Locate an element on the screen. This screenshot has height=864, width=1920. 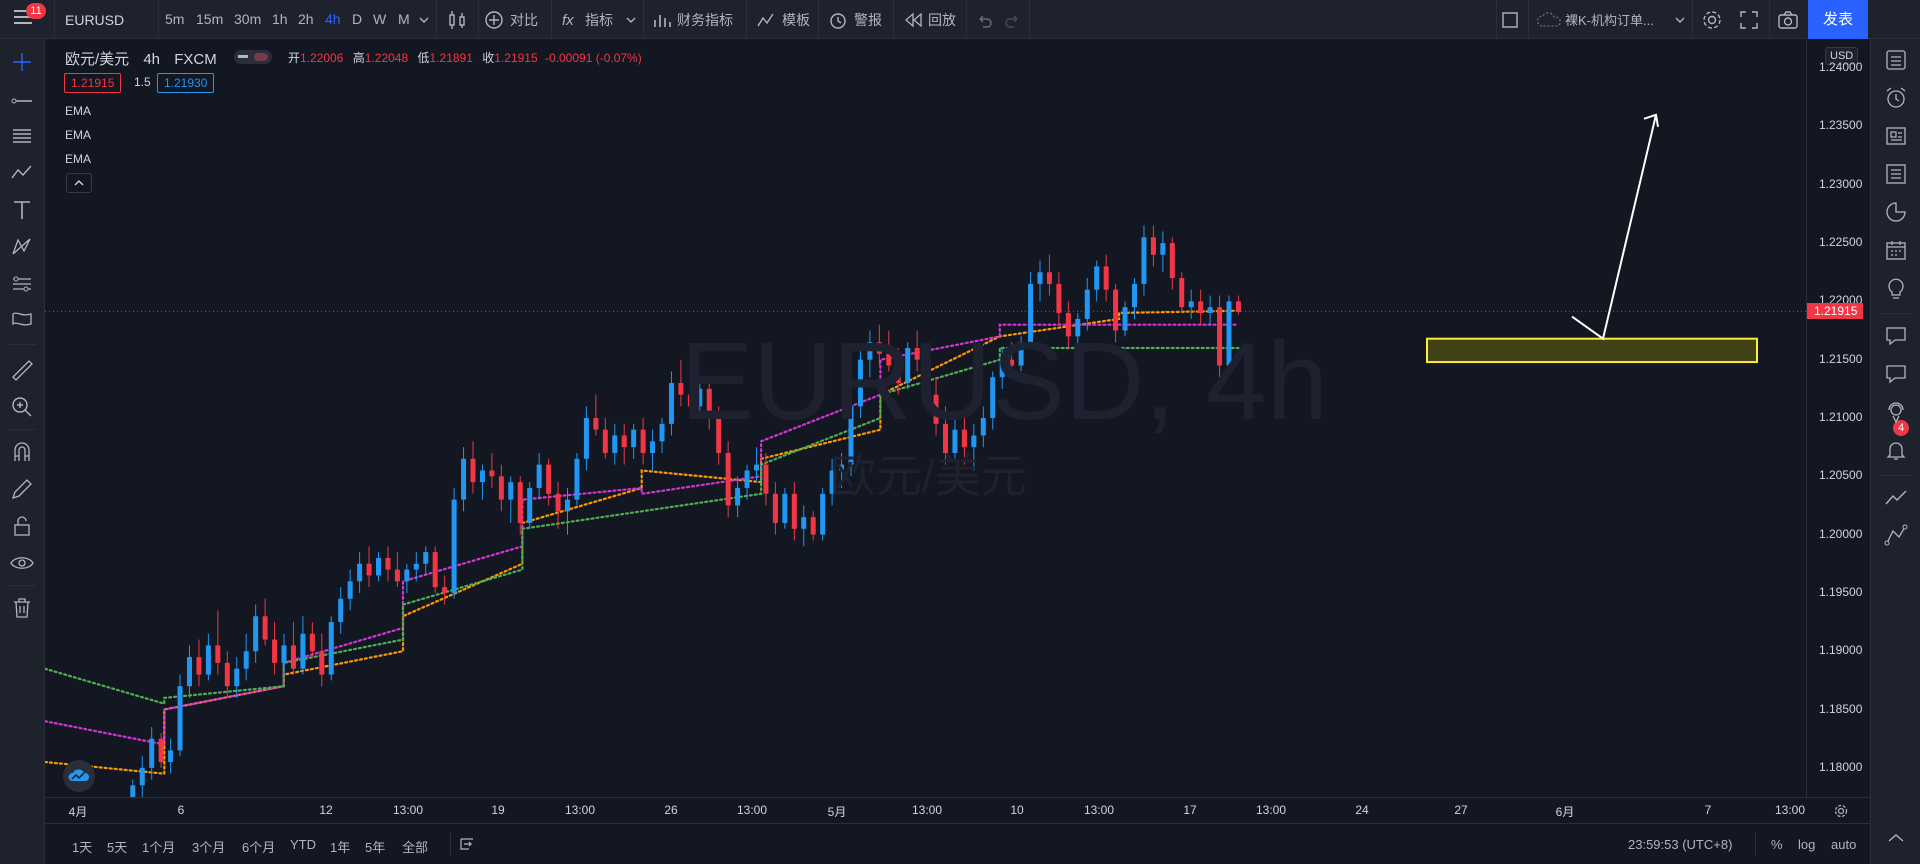
timeframe-30m: 30m is located at coordinates (248, 19).